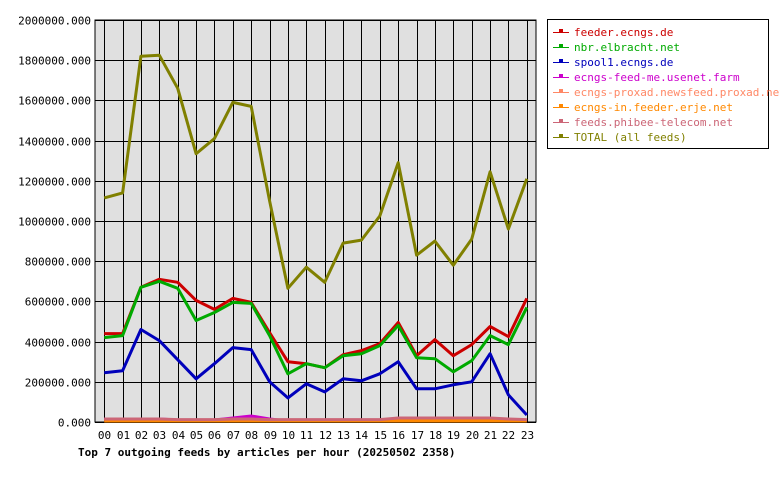 This screenshot has height=480, width=780. Describe the element at coordinates (490, 435) in the screenshot. I see `x-tick-label: 21` at that location.